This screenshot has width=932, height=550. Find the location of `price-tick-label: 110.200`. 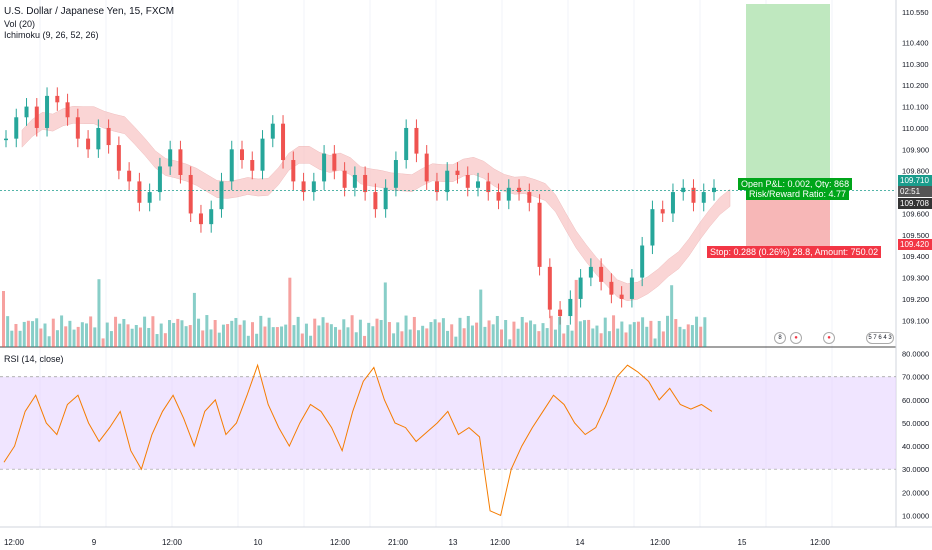

price-tick-label: 110.200 is located at coordinates (915, 85).